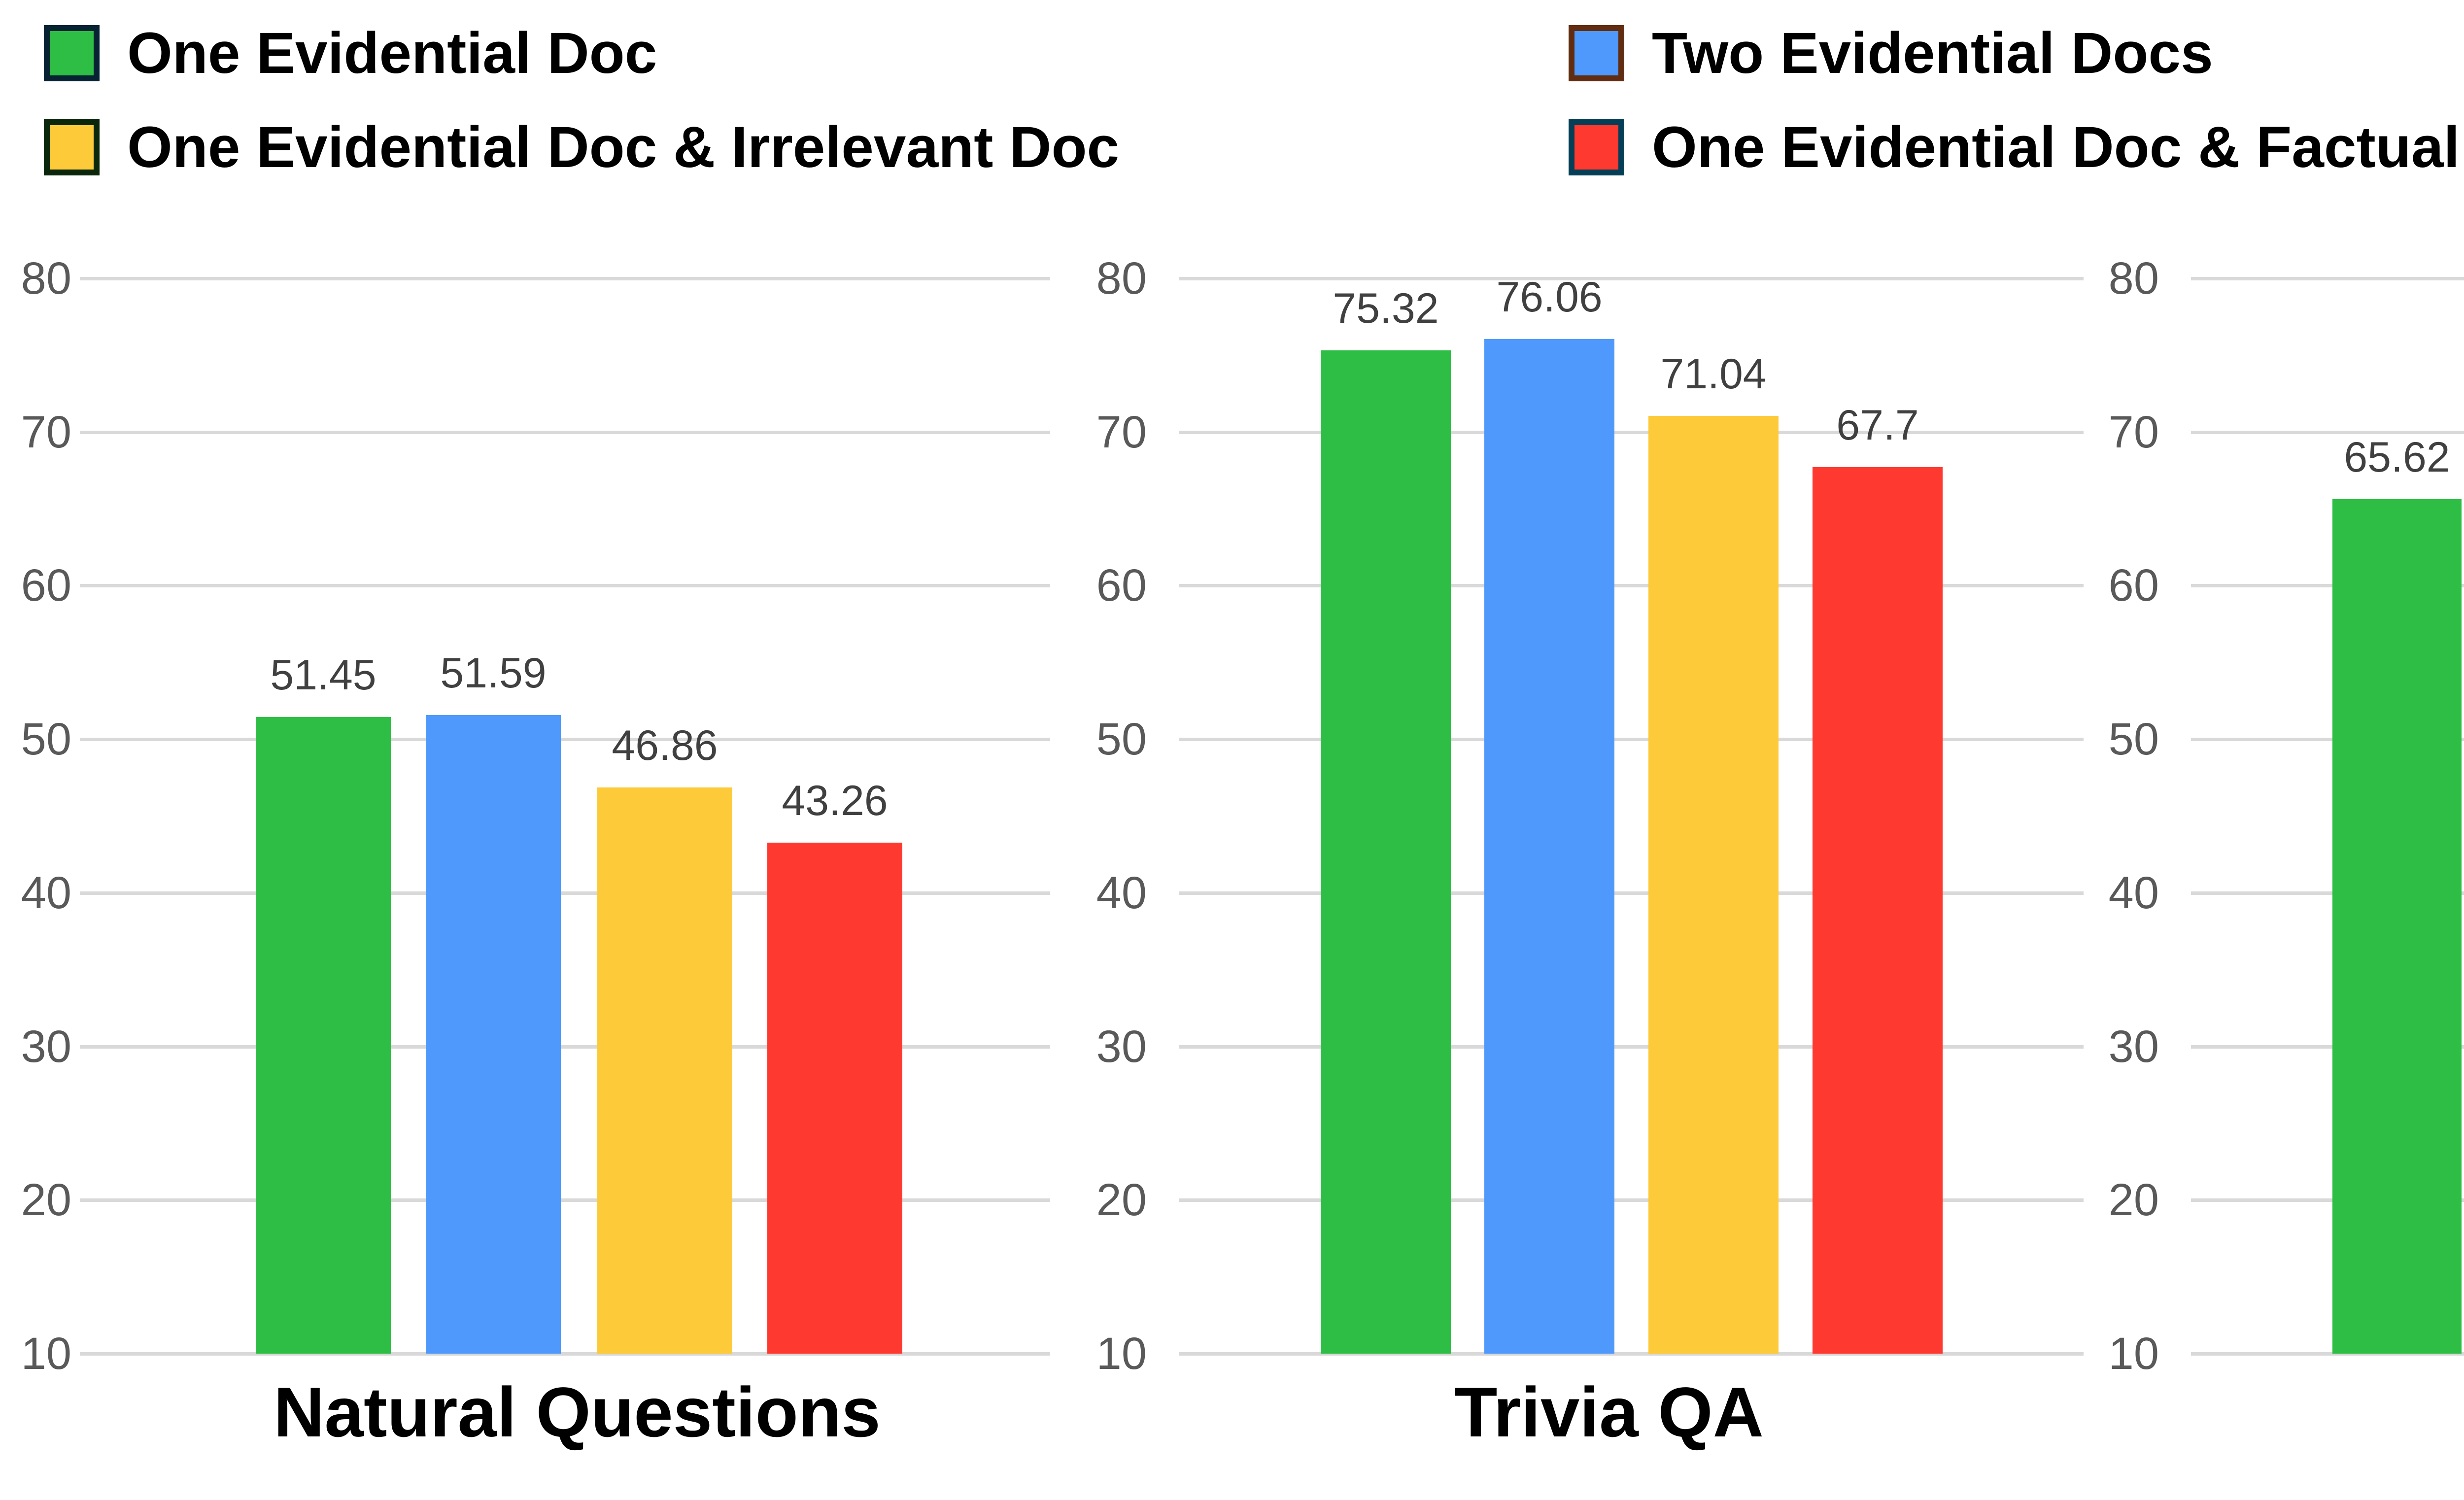  I want to click on panel-title: PopQA, so click(2291, 1412).